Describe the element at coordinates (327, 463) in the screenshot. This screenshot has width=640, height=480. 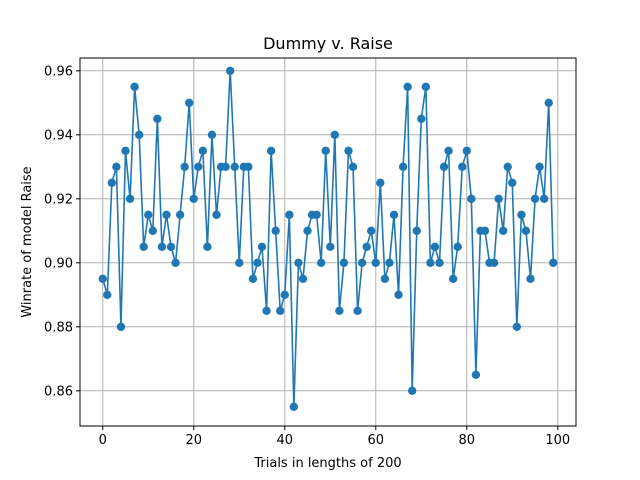
I see `x-axis-label: Trials in lengths of 200` at that location.